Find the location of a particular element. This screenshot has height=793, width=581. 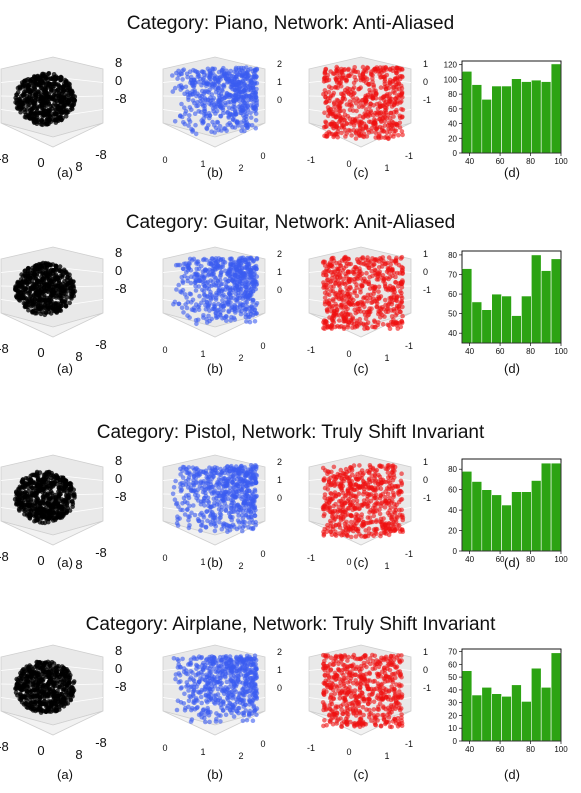

panel-caption: (a) is located at coordinates (65, 172).